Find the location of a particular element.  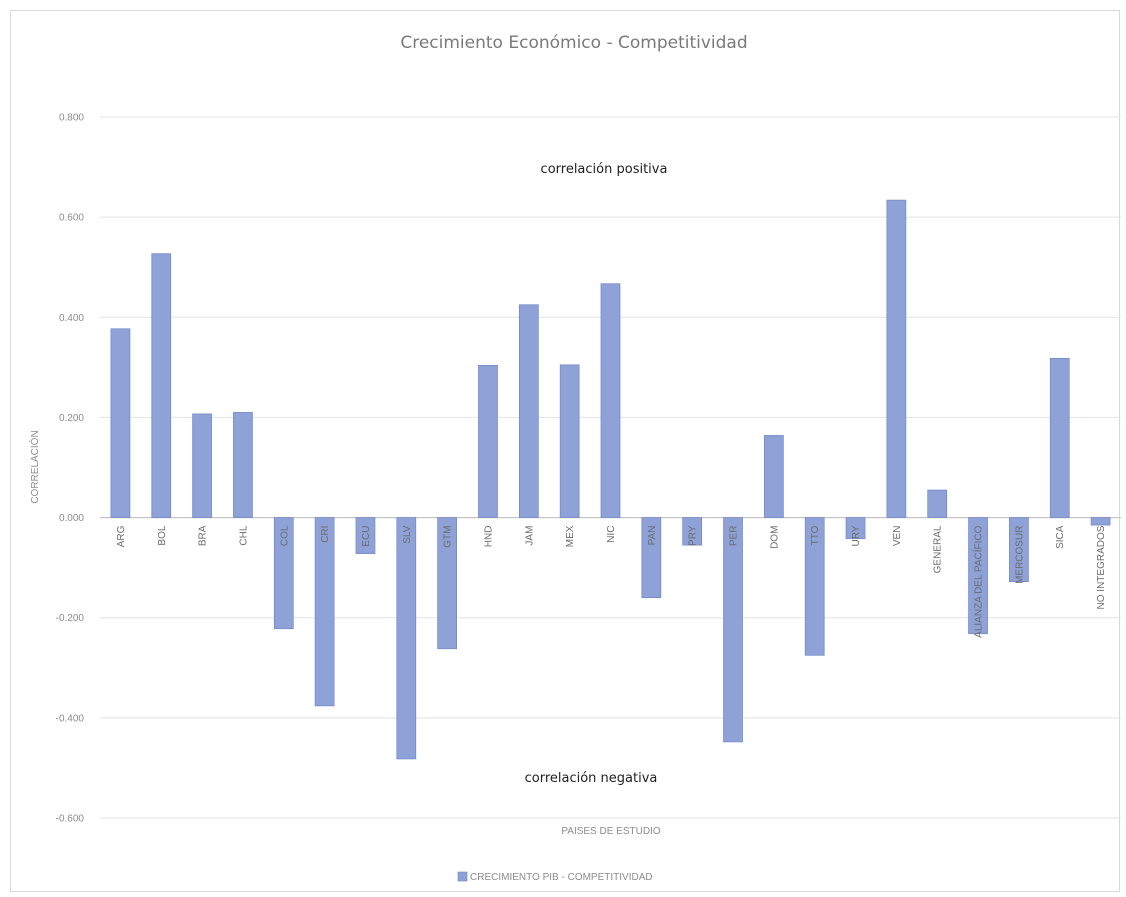

bar-gtm is located at coordinates (447, 583).